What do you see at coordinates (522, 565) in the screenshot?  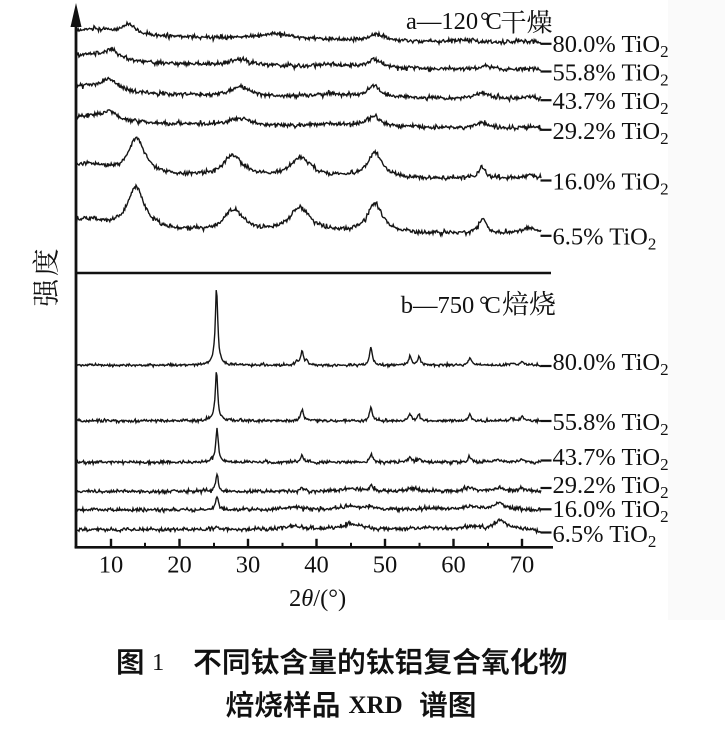 I see `svg-text: 70` at bounding box center [522, 565].